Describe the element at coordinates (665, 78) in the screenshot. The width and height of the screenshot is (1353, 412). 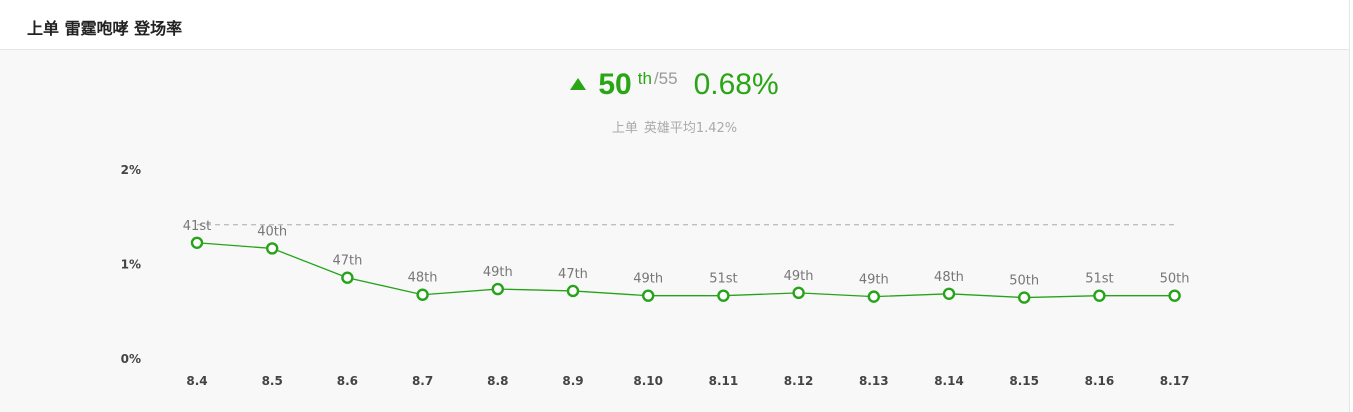
I see `rank-total: /55` at that location.